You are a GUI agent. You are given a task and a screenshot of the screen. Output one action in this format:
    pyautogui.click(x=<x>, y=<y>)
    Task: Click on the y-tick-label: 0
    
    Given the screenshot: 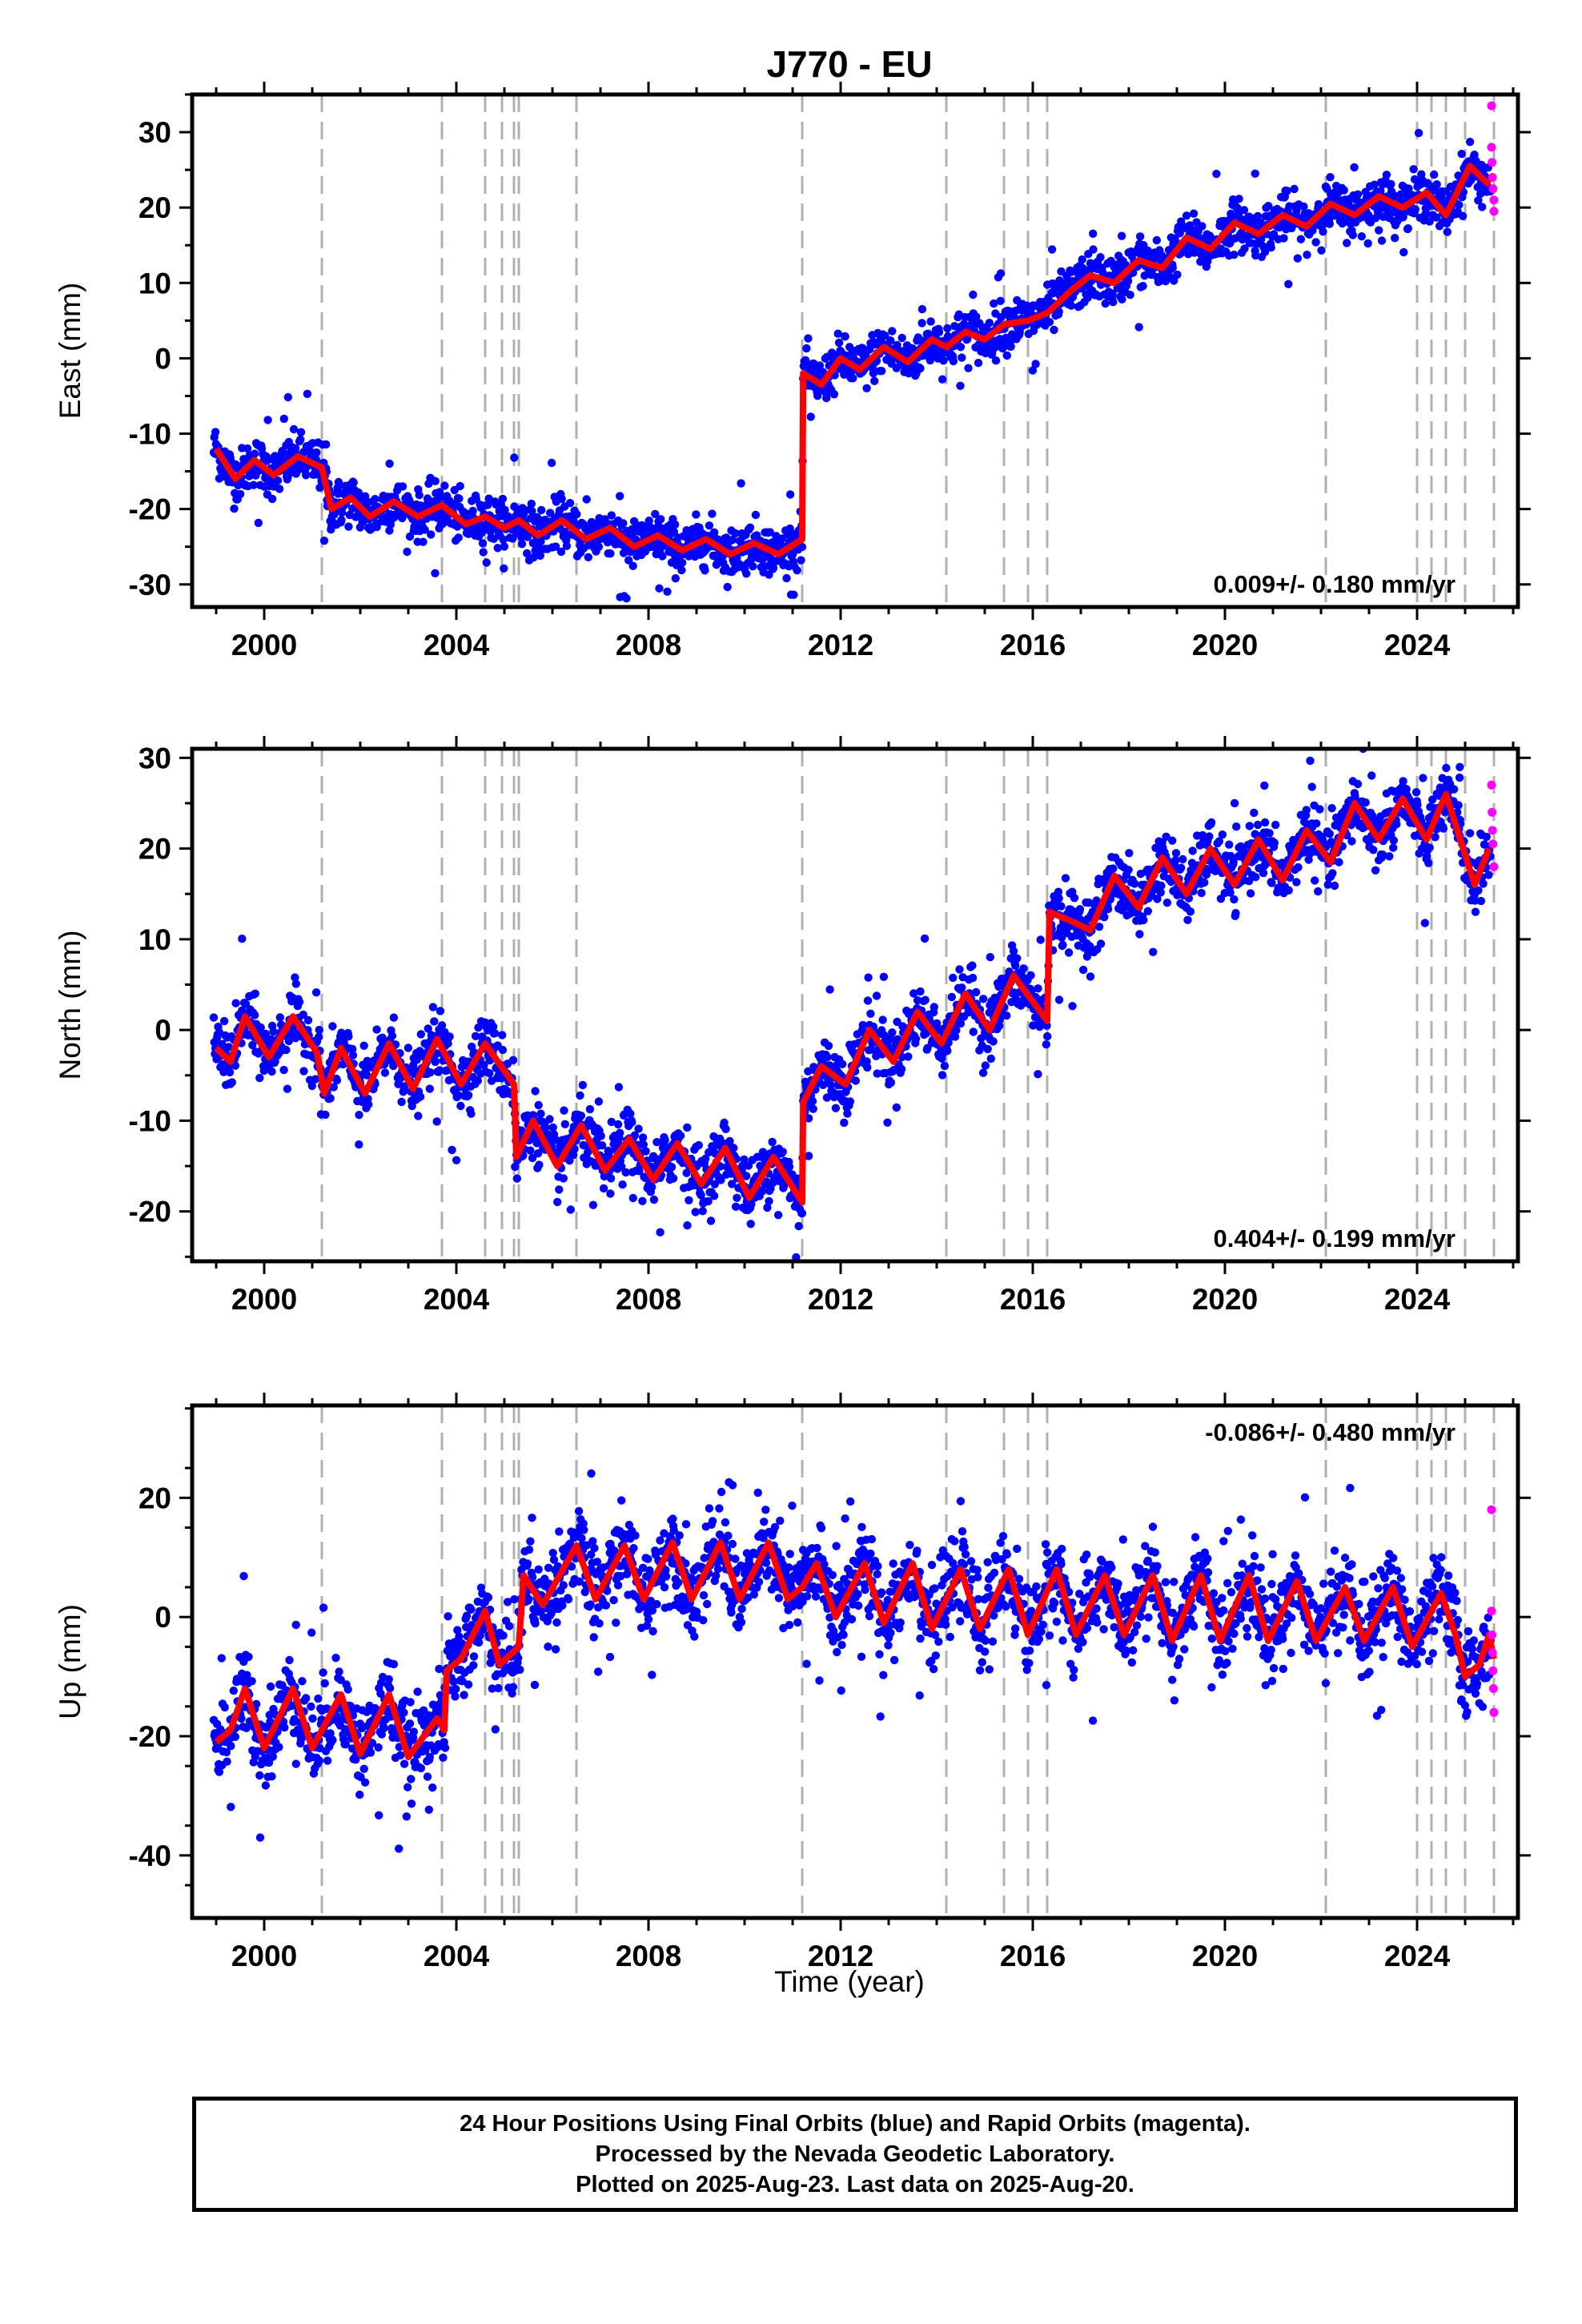 What is the action you would take?
    pyautogui.click(x=163, y=1030)
    